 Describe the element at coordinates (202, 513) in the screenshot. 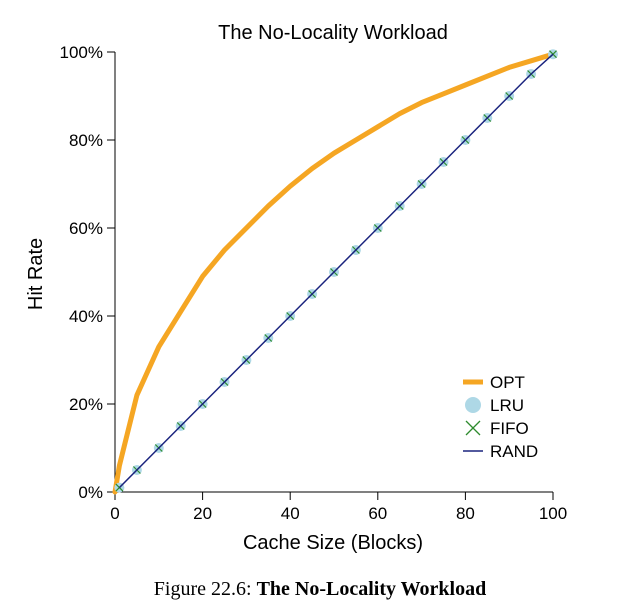

I see `x-tick-label: 20` at that location.